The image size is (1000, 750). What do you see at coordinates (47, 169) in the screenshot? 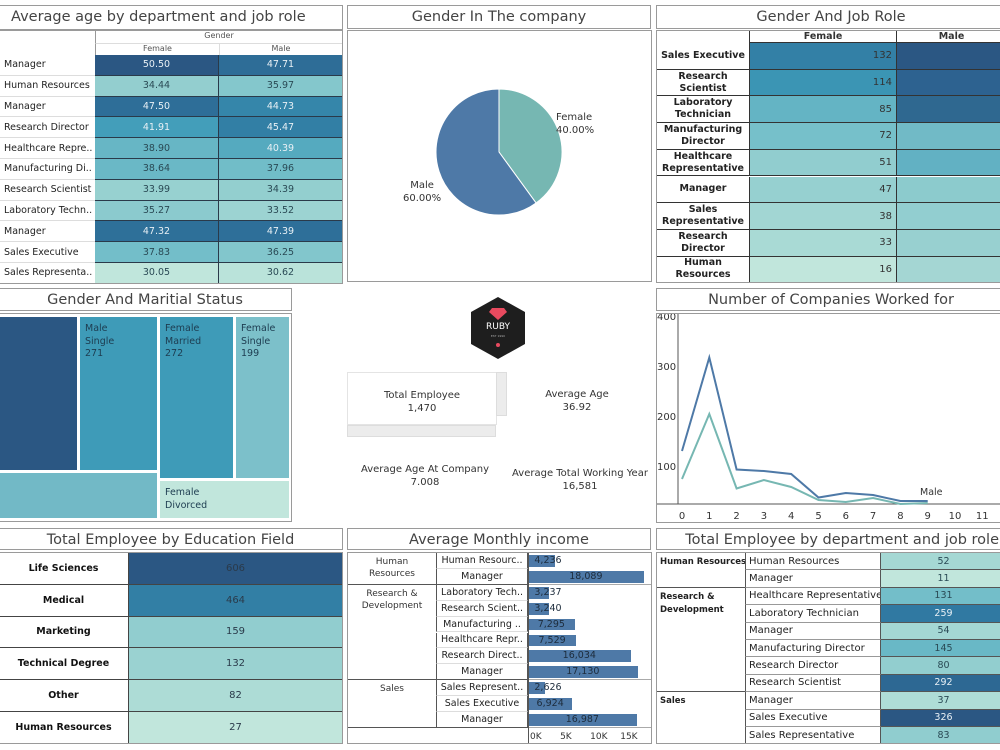
I see `row-label: Manufacturing Di..` at bounding box center [47, 169].